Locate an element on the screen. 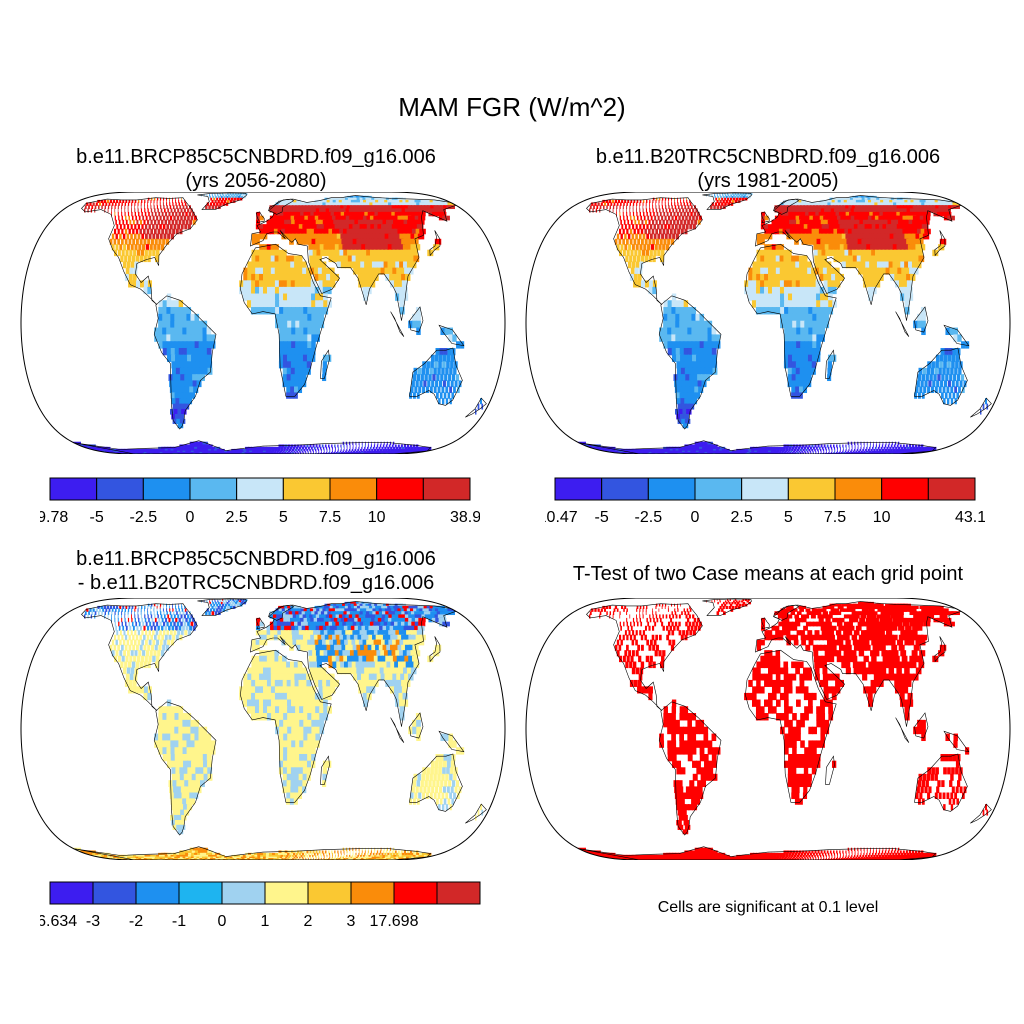 The width and height of the screenshot is (1024, 1024). colorbar-label: 2 is located at coordinates (308, 921).